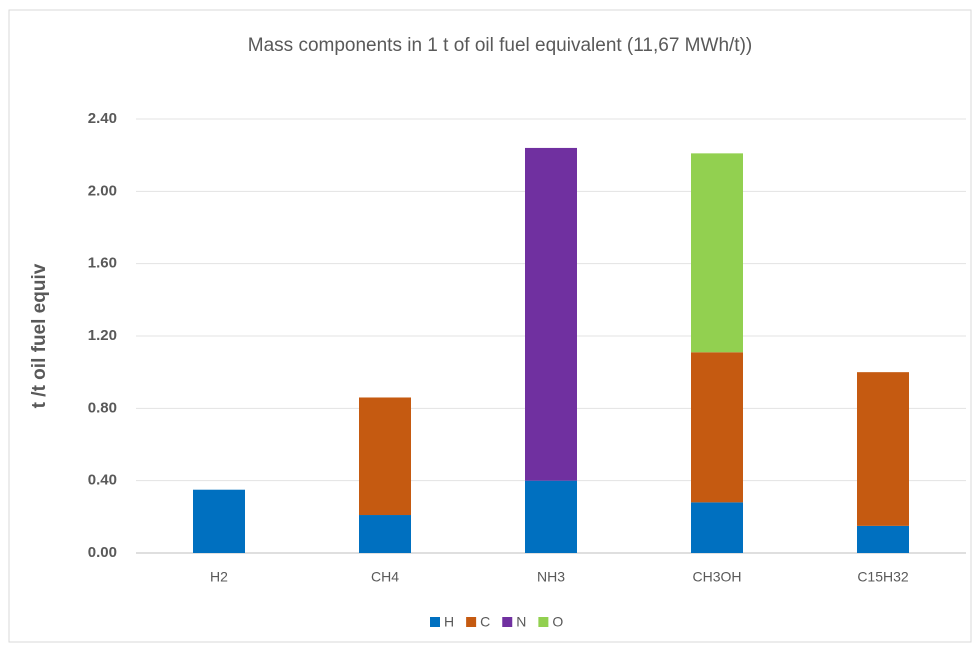 Image resolution: width=978 pixels, height=650 pixels. I want to click on y-tick-label: 0.80, so click(102, 407).